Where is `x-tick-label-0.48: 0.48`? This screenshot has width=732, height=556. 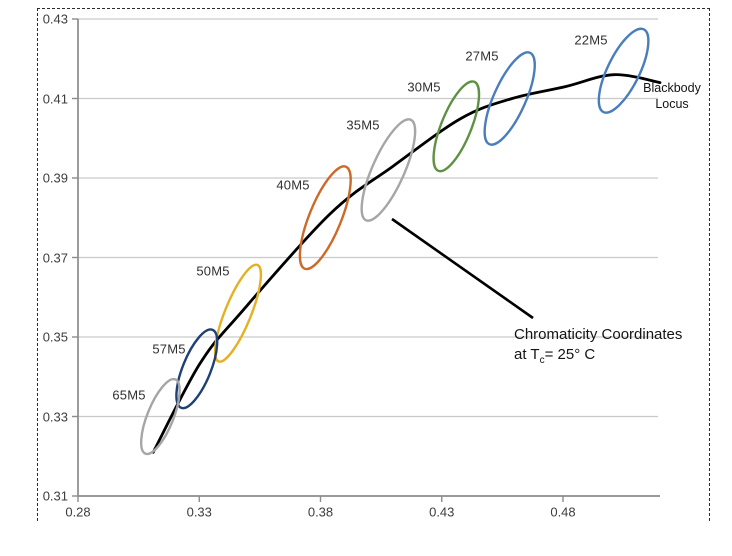 x-tick-label-0.48: 0.48 is located at coordinates (563, 512).